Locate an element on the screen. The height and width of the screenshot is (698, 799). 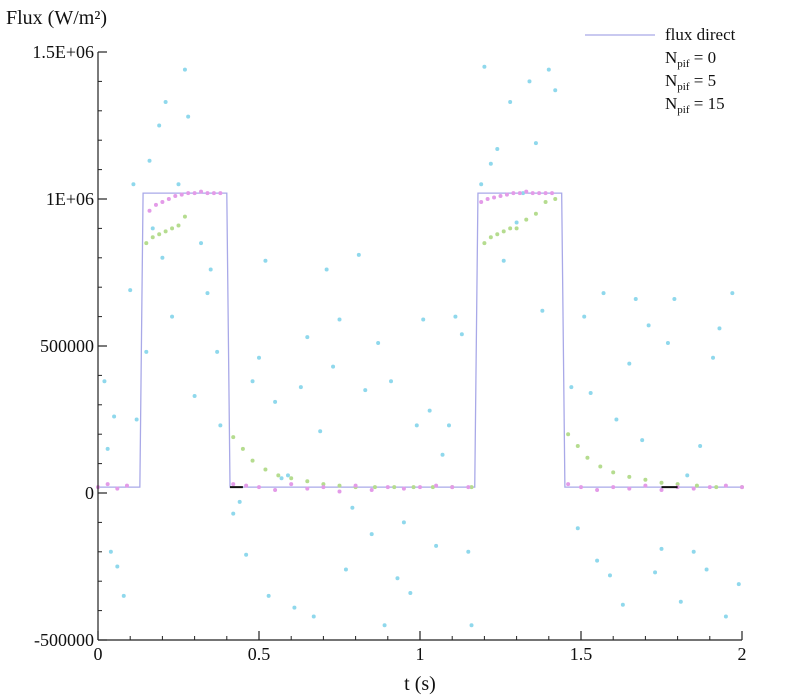
legend-entry-n-pif-5: Npif = 5 is located at coordinates (690, 82).